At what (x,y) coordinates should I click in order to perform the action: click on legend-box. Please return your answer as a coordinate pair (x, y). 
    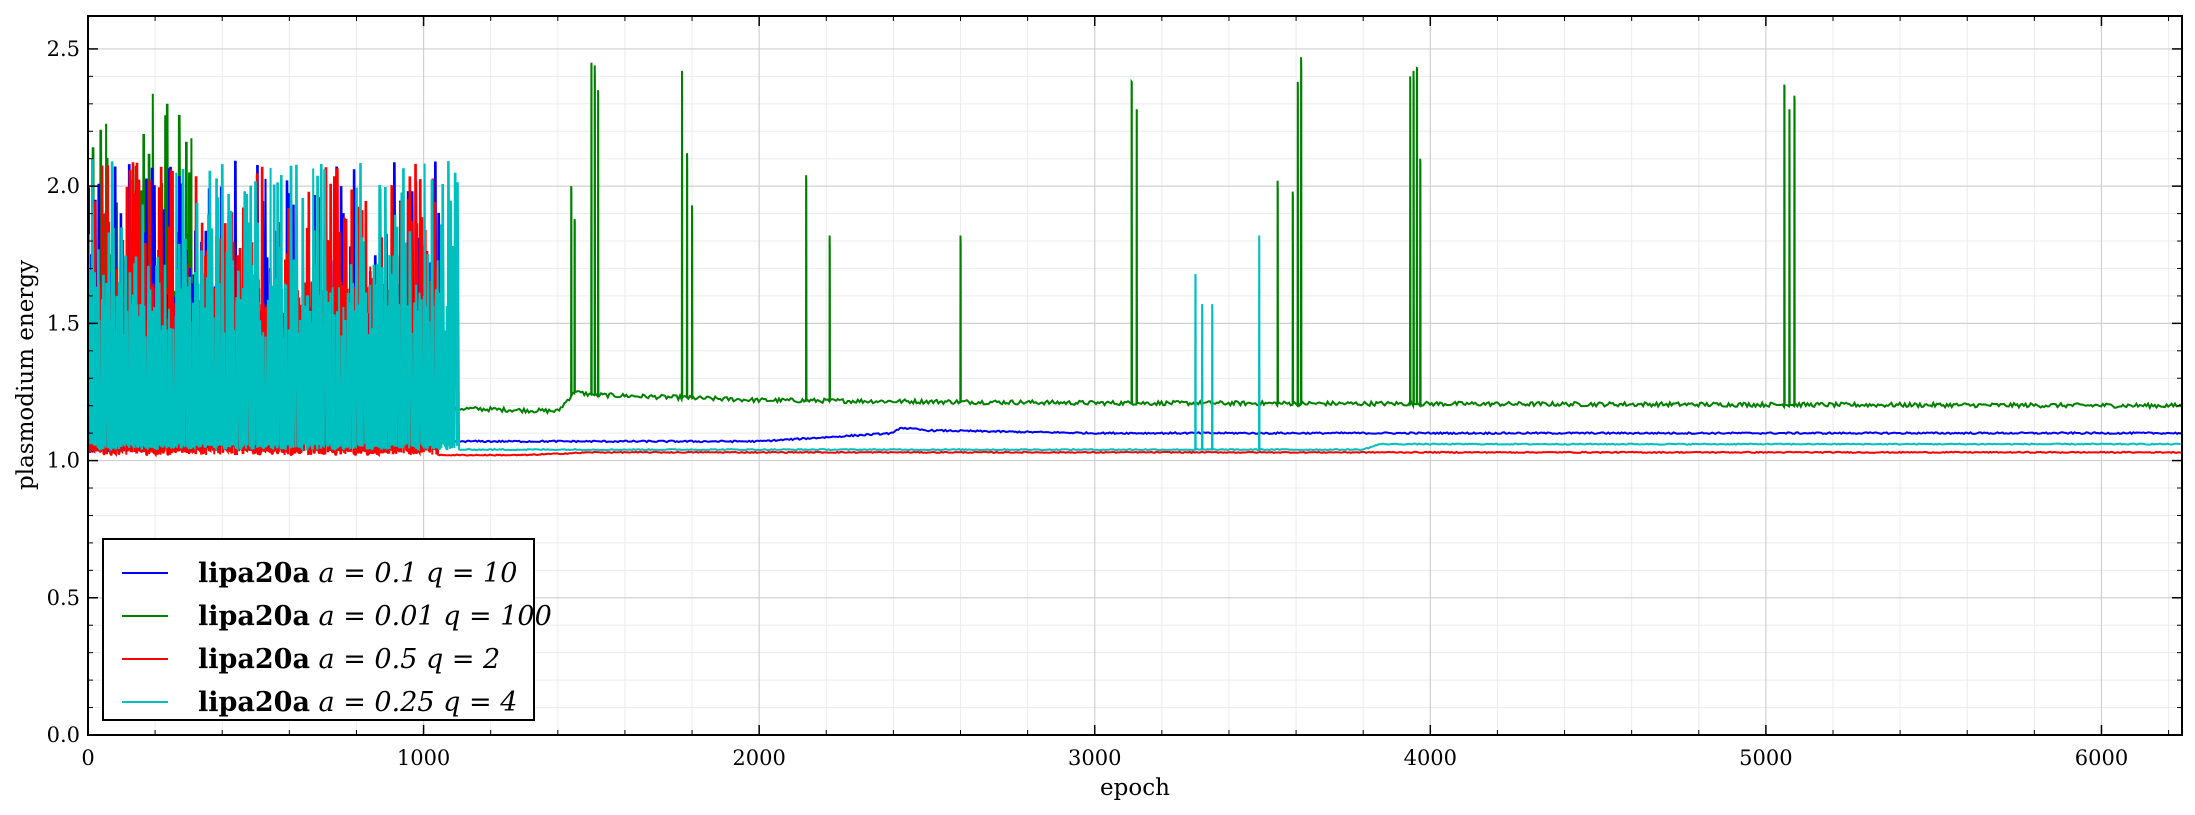
    Looking at the image, I should click on (318, 629).